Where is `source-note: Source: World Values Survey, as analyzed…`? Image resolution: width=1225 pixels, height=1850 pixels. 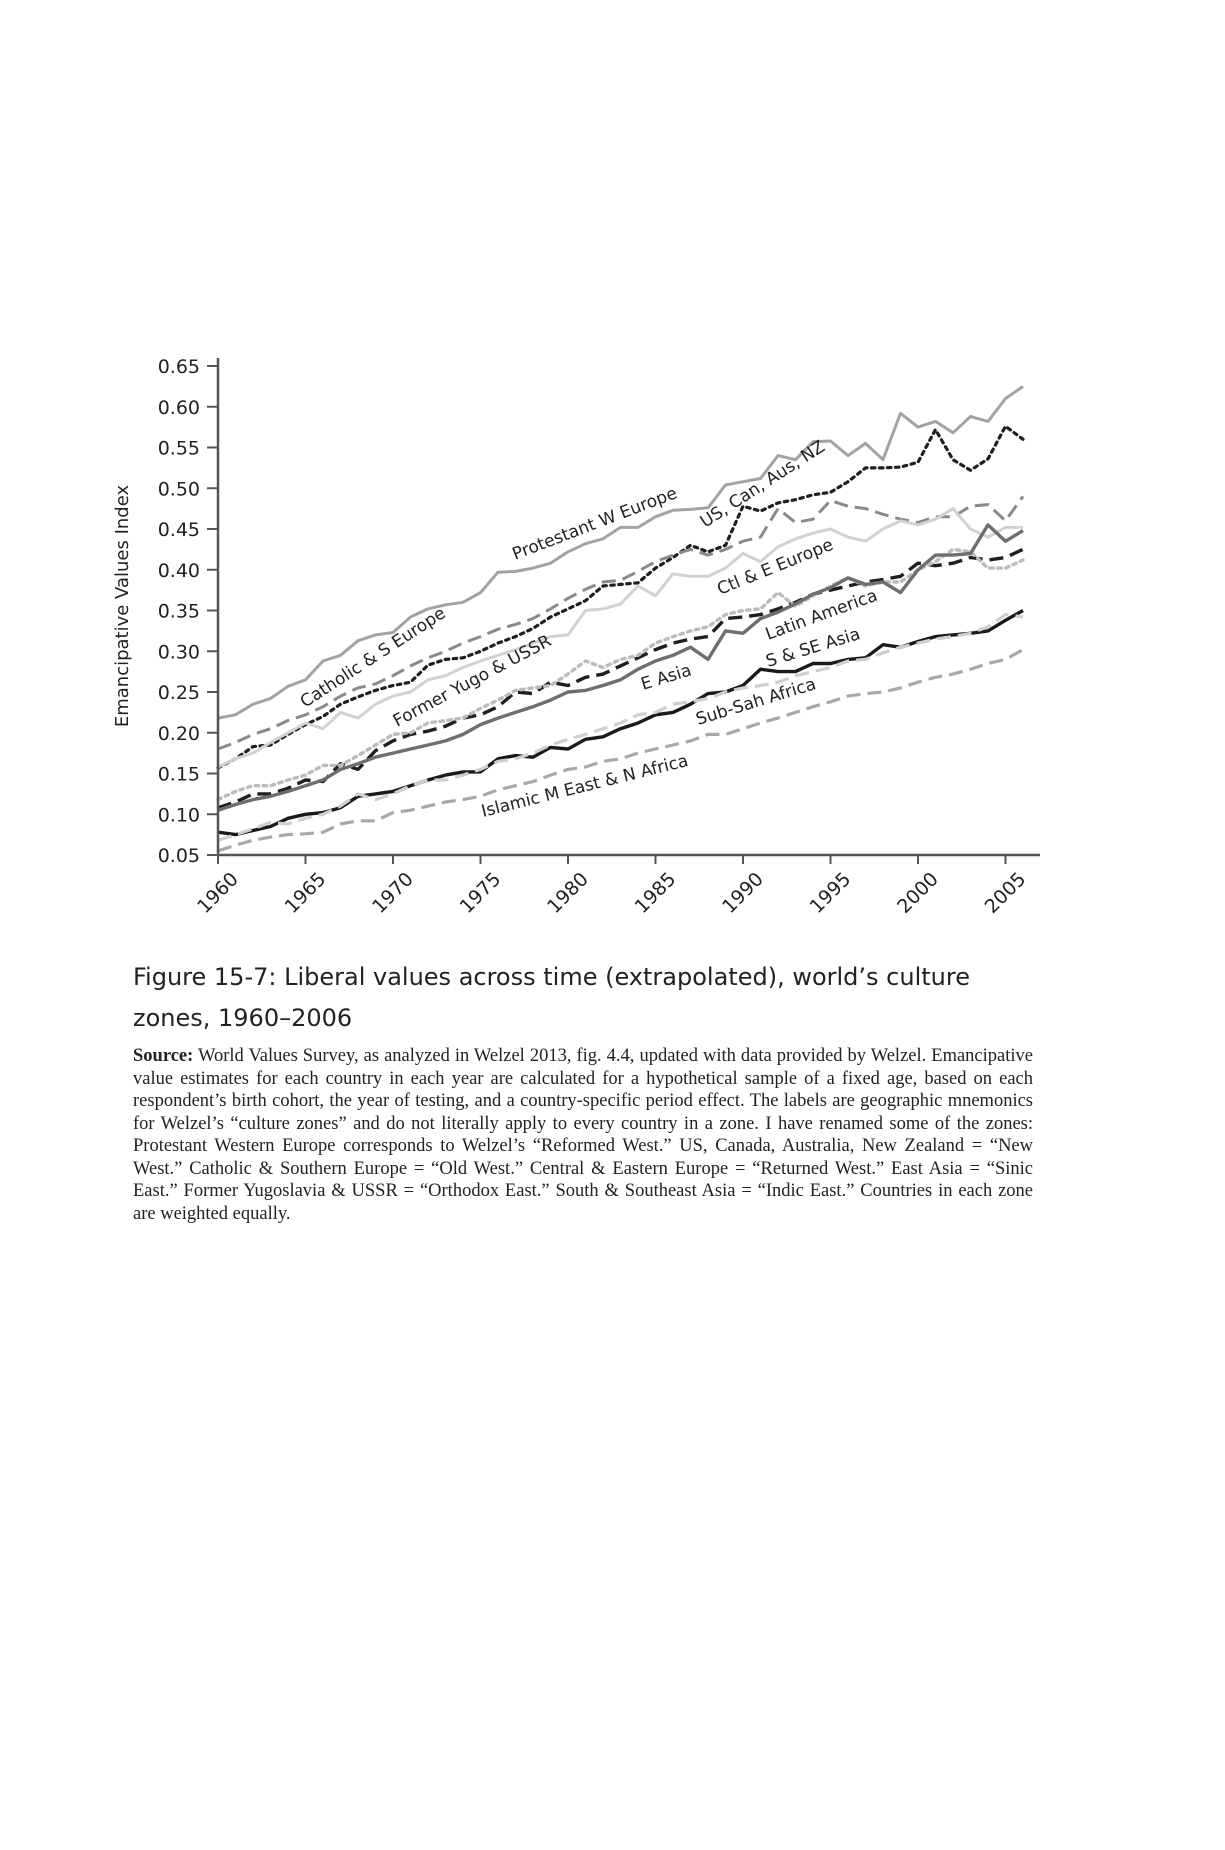 source-note: Source: World Values Survey, as analyzed… is located at coordinates (583, 1135).